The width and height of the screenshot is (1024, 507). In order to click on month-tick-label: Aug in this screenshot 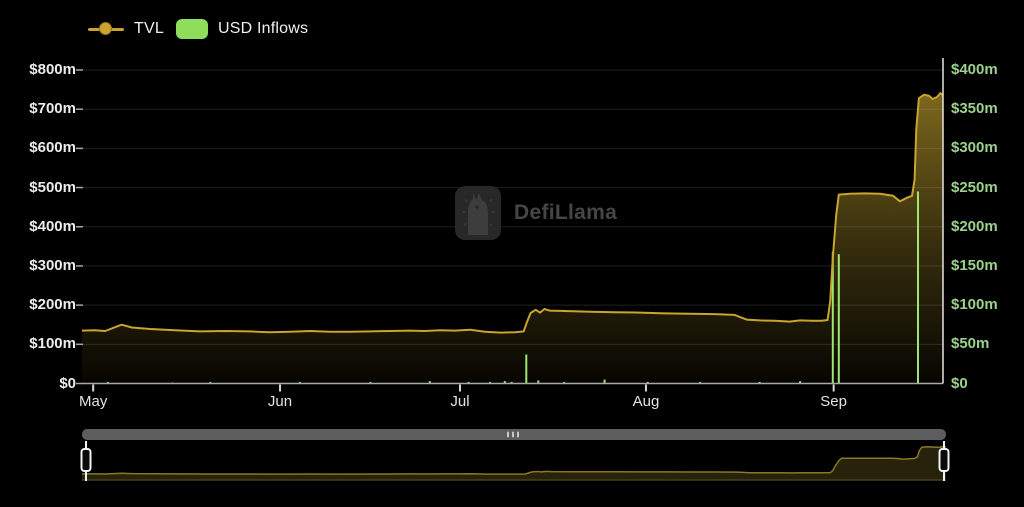, I will do `click(646, 401)`.